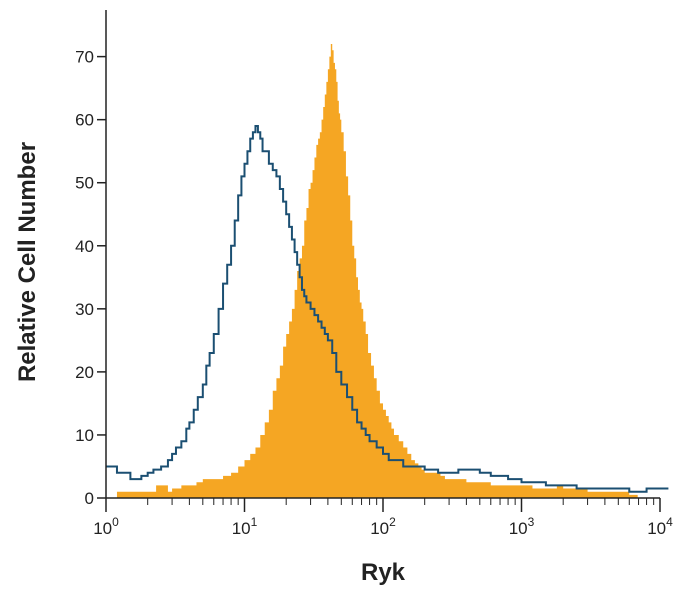 This screenshot has width=691, height=595. I want to click on x-ticks: 10⁰ 10¹ 10² 10³ 10⁴, so click(383, 518).